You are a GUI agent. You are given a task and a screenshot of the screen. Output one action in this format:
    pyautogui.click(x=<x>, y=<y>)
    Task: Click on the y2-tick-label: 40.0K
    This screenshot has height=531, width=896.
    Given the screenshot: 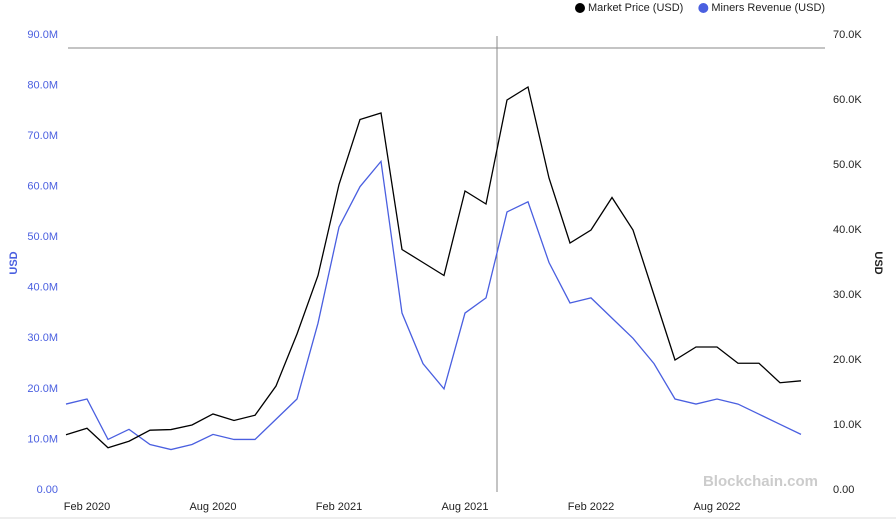 What is the action you would take?
    pyautogui.click(x=847, y=230)
    